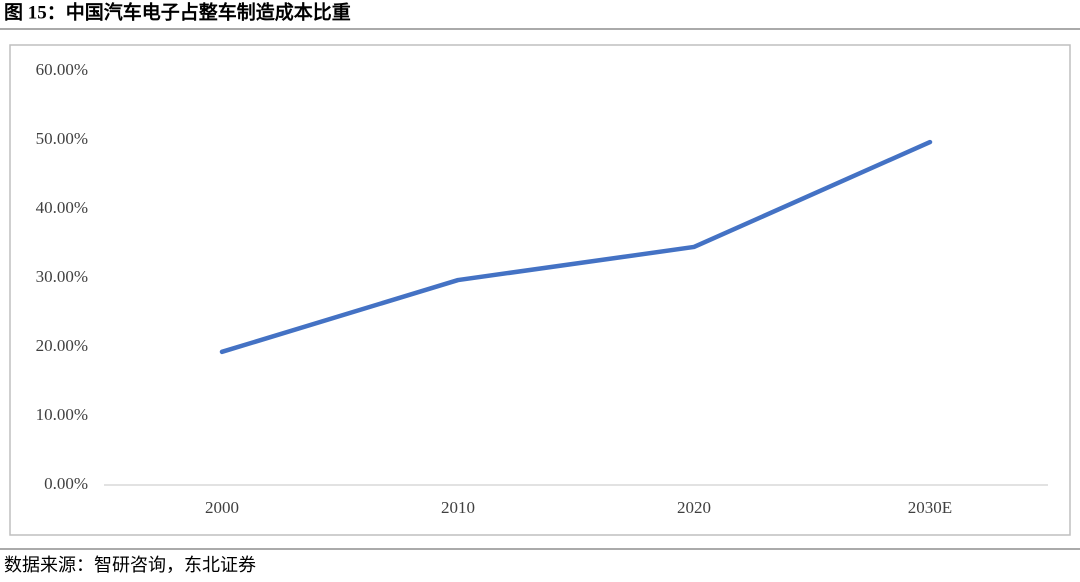 Image resolution: width=1080 pixels, height=582 pixels. What do you see at coordinates (62, 276) in the screenshot?
I see `y-tick-label: 30.00%` at bounding box center [62, 276].